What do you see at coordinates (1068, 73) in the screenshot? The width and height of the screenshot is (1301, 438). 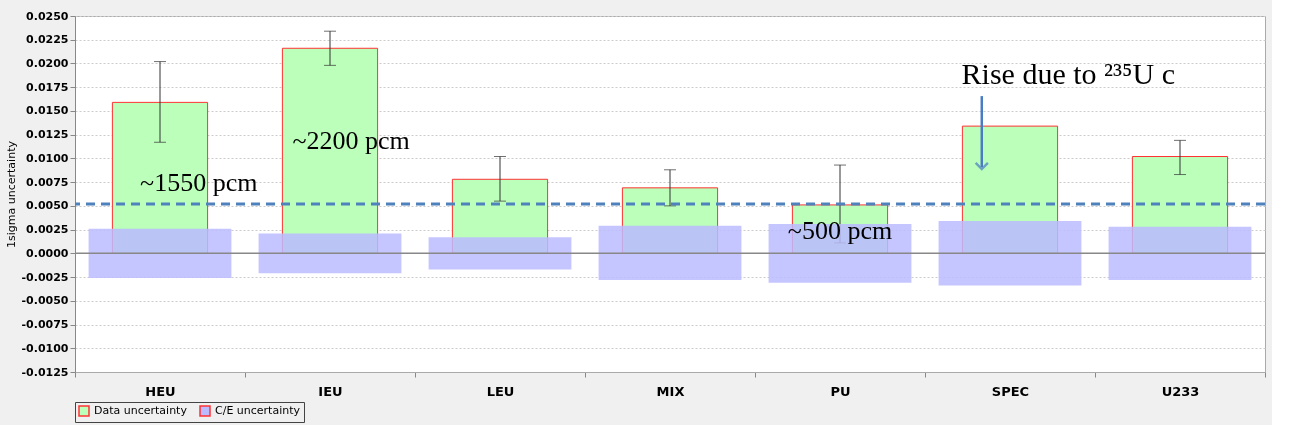 I see `annotation: Rise due to ²³⁵U c` at bounding box center [1068, 73].